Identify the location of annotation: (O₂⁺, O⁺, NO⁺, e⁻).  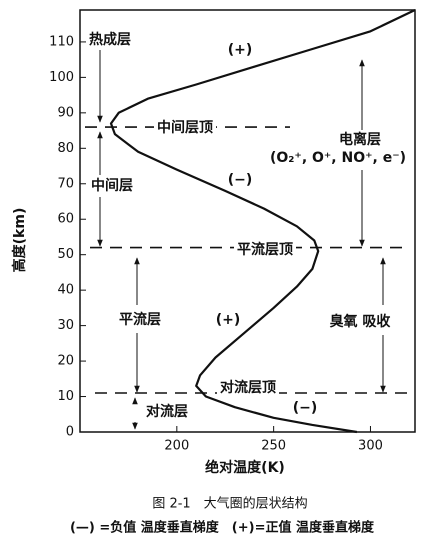
(338, 158).